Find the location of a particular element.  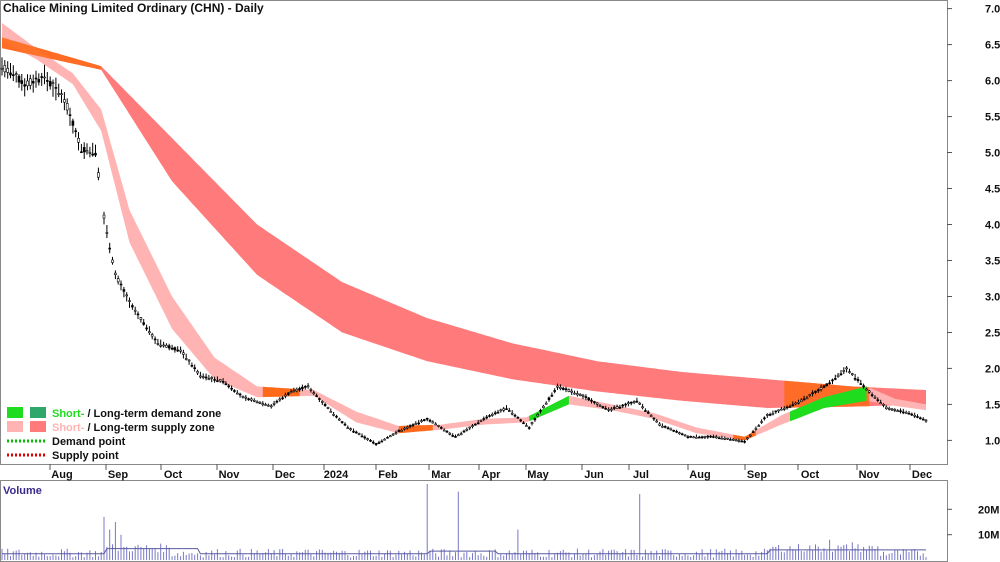

overlap-zone-early is located at coordinates (52, 53).